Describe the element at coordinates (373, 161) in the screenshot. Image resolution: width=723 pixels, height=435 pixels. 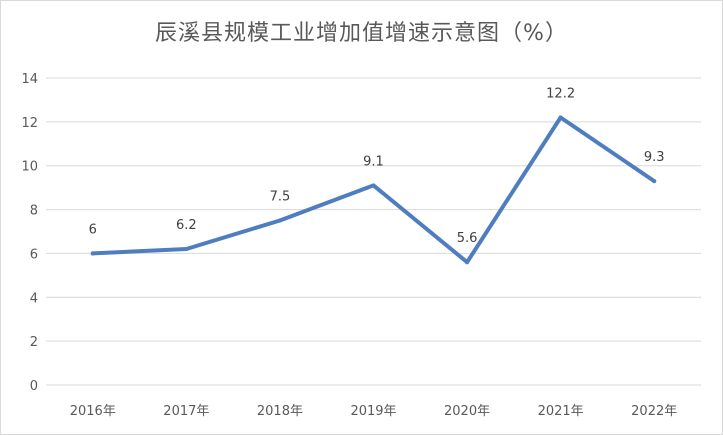
I see `data-label: 9.1` at that location.